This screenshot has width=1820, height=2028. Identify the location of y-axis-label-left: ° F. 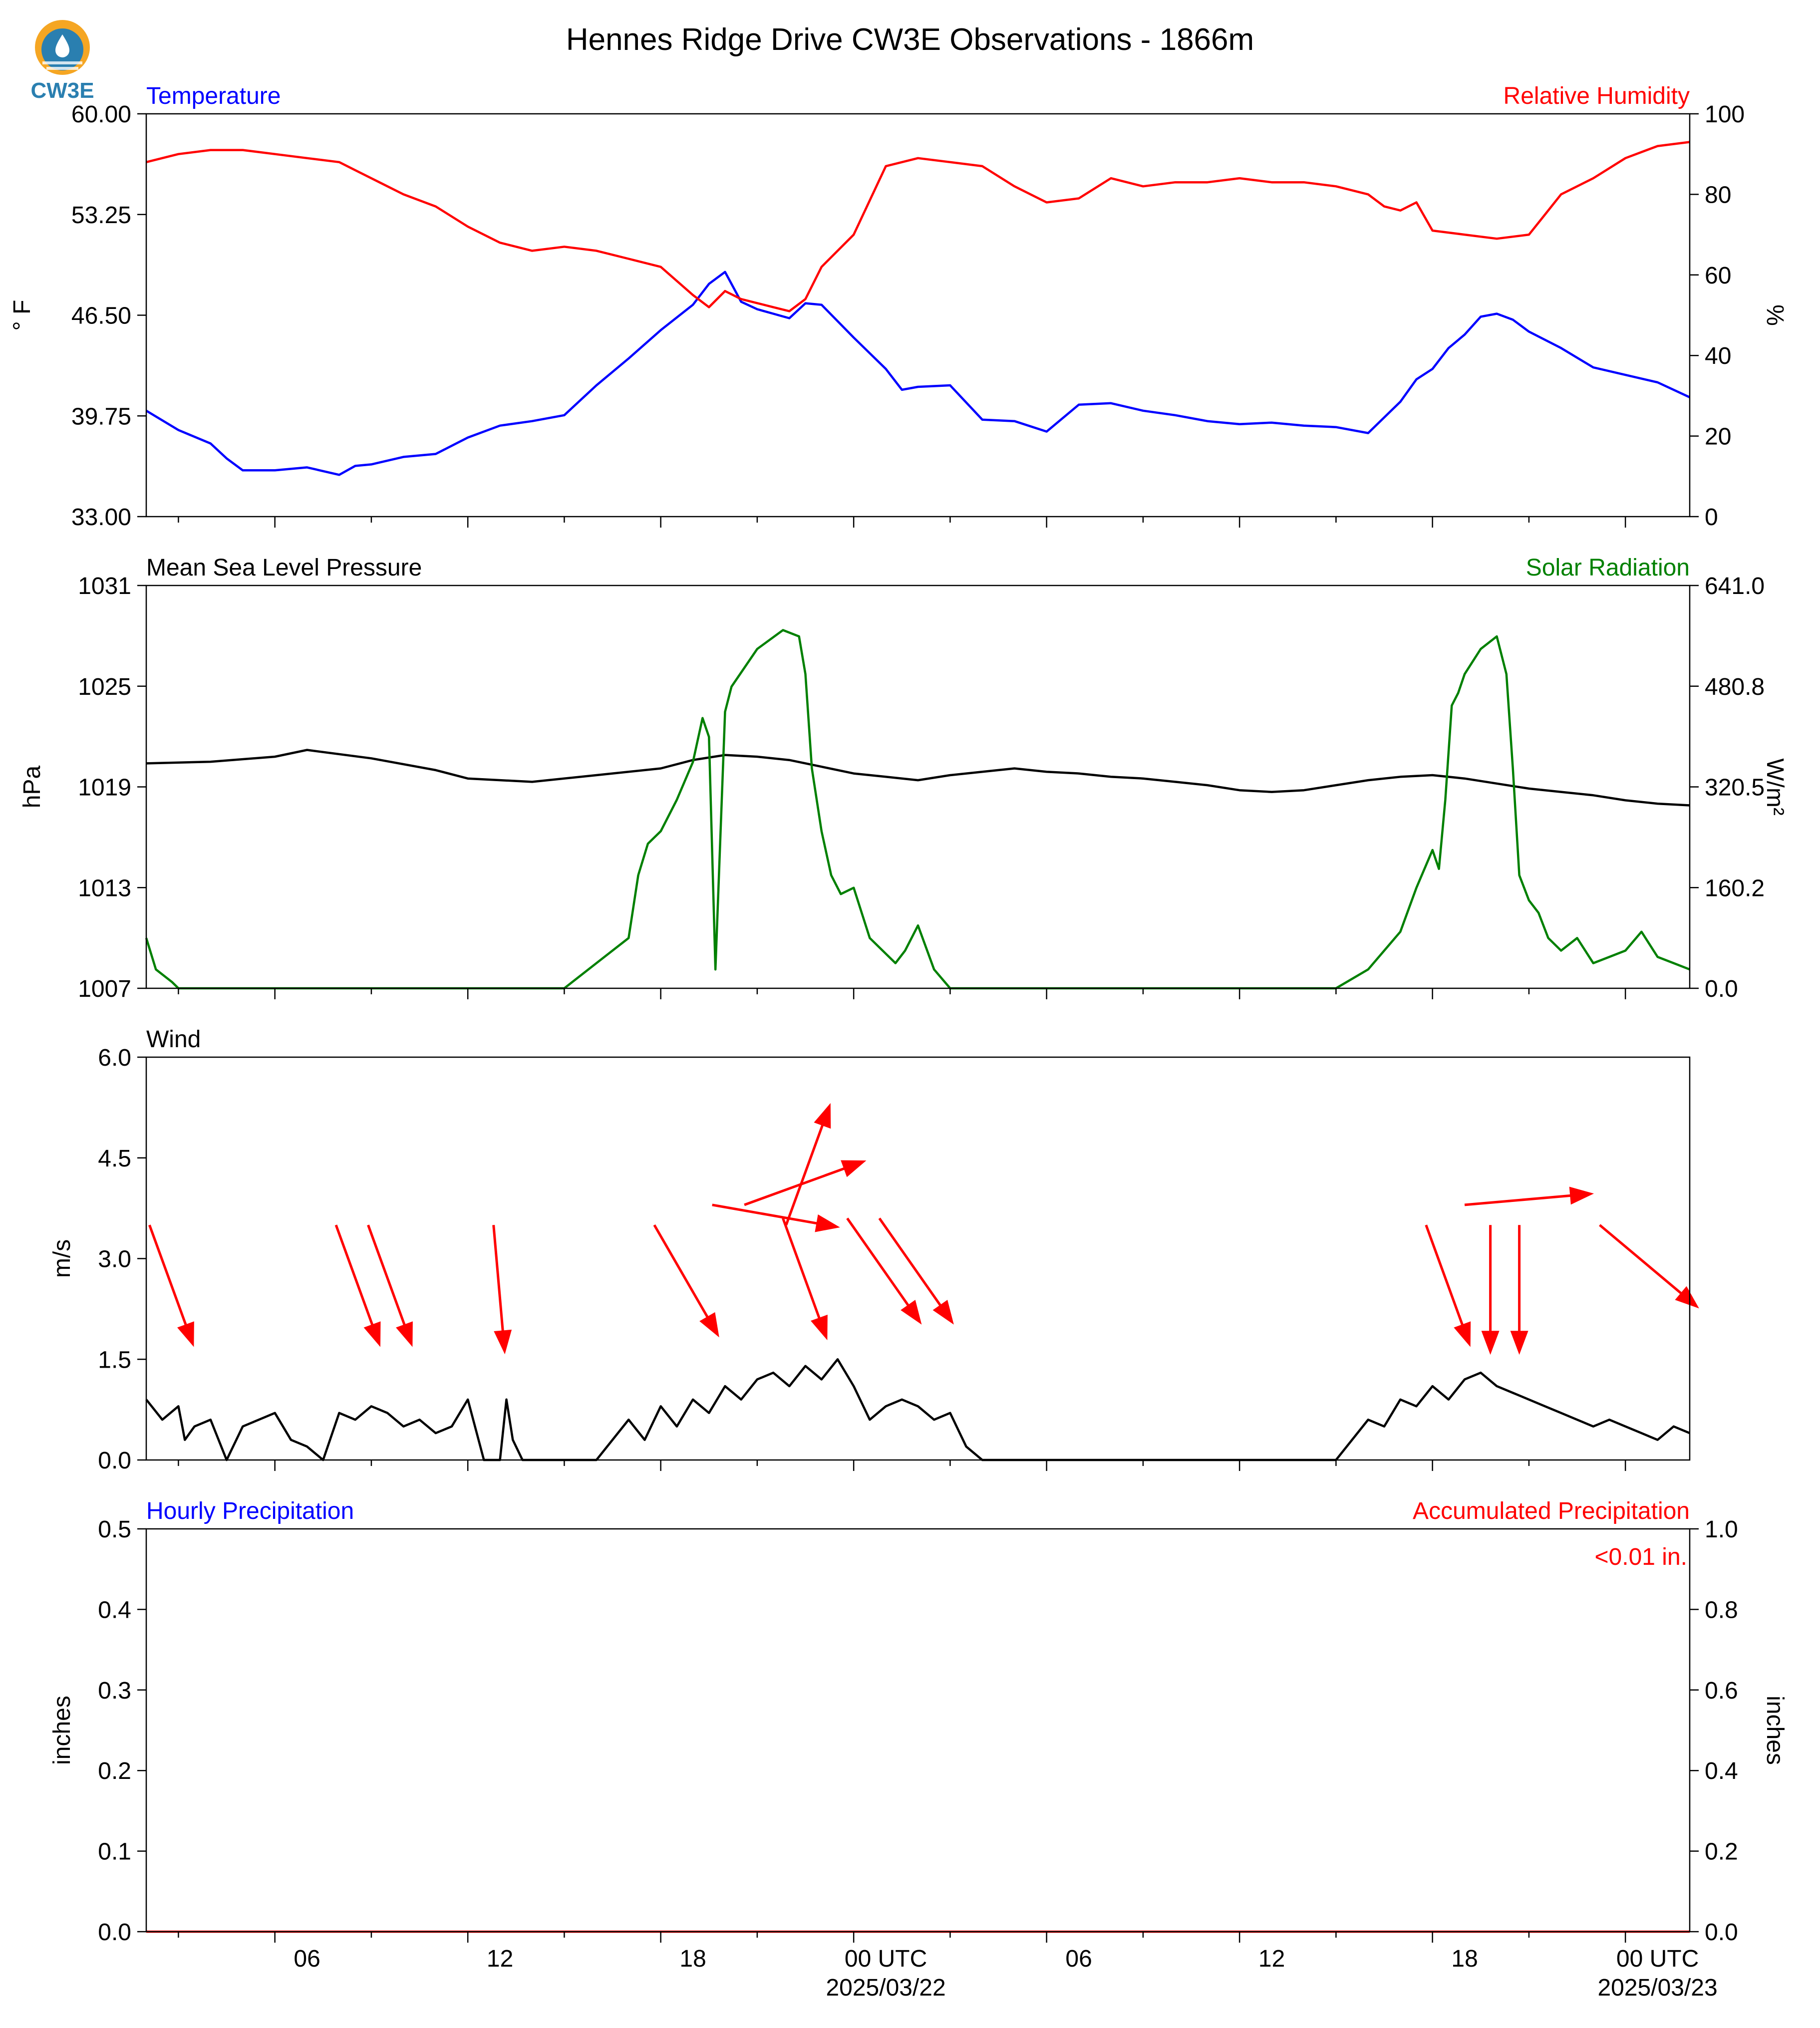
(22, 315).